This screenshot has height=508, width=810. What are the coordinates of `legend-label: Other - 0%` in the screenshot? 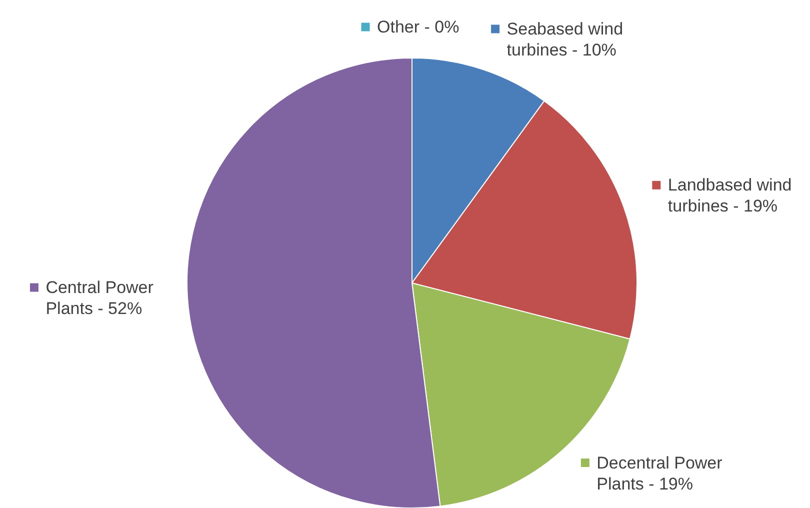 It's located at (418, 27).